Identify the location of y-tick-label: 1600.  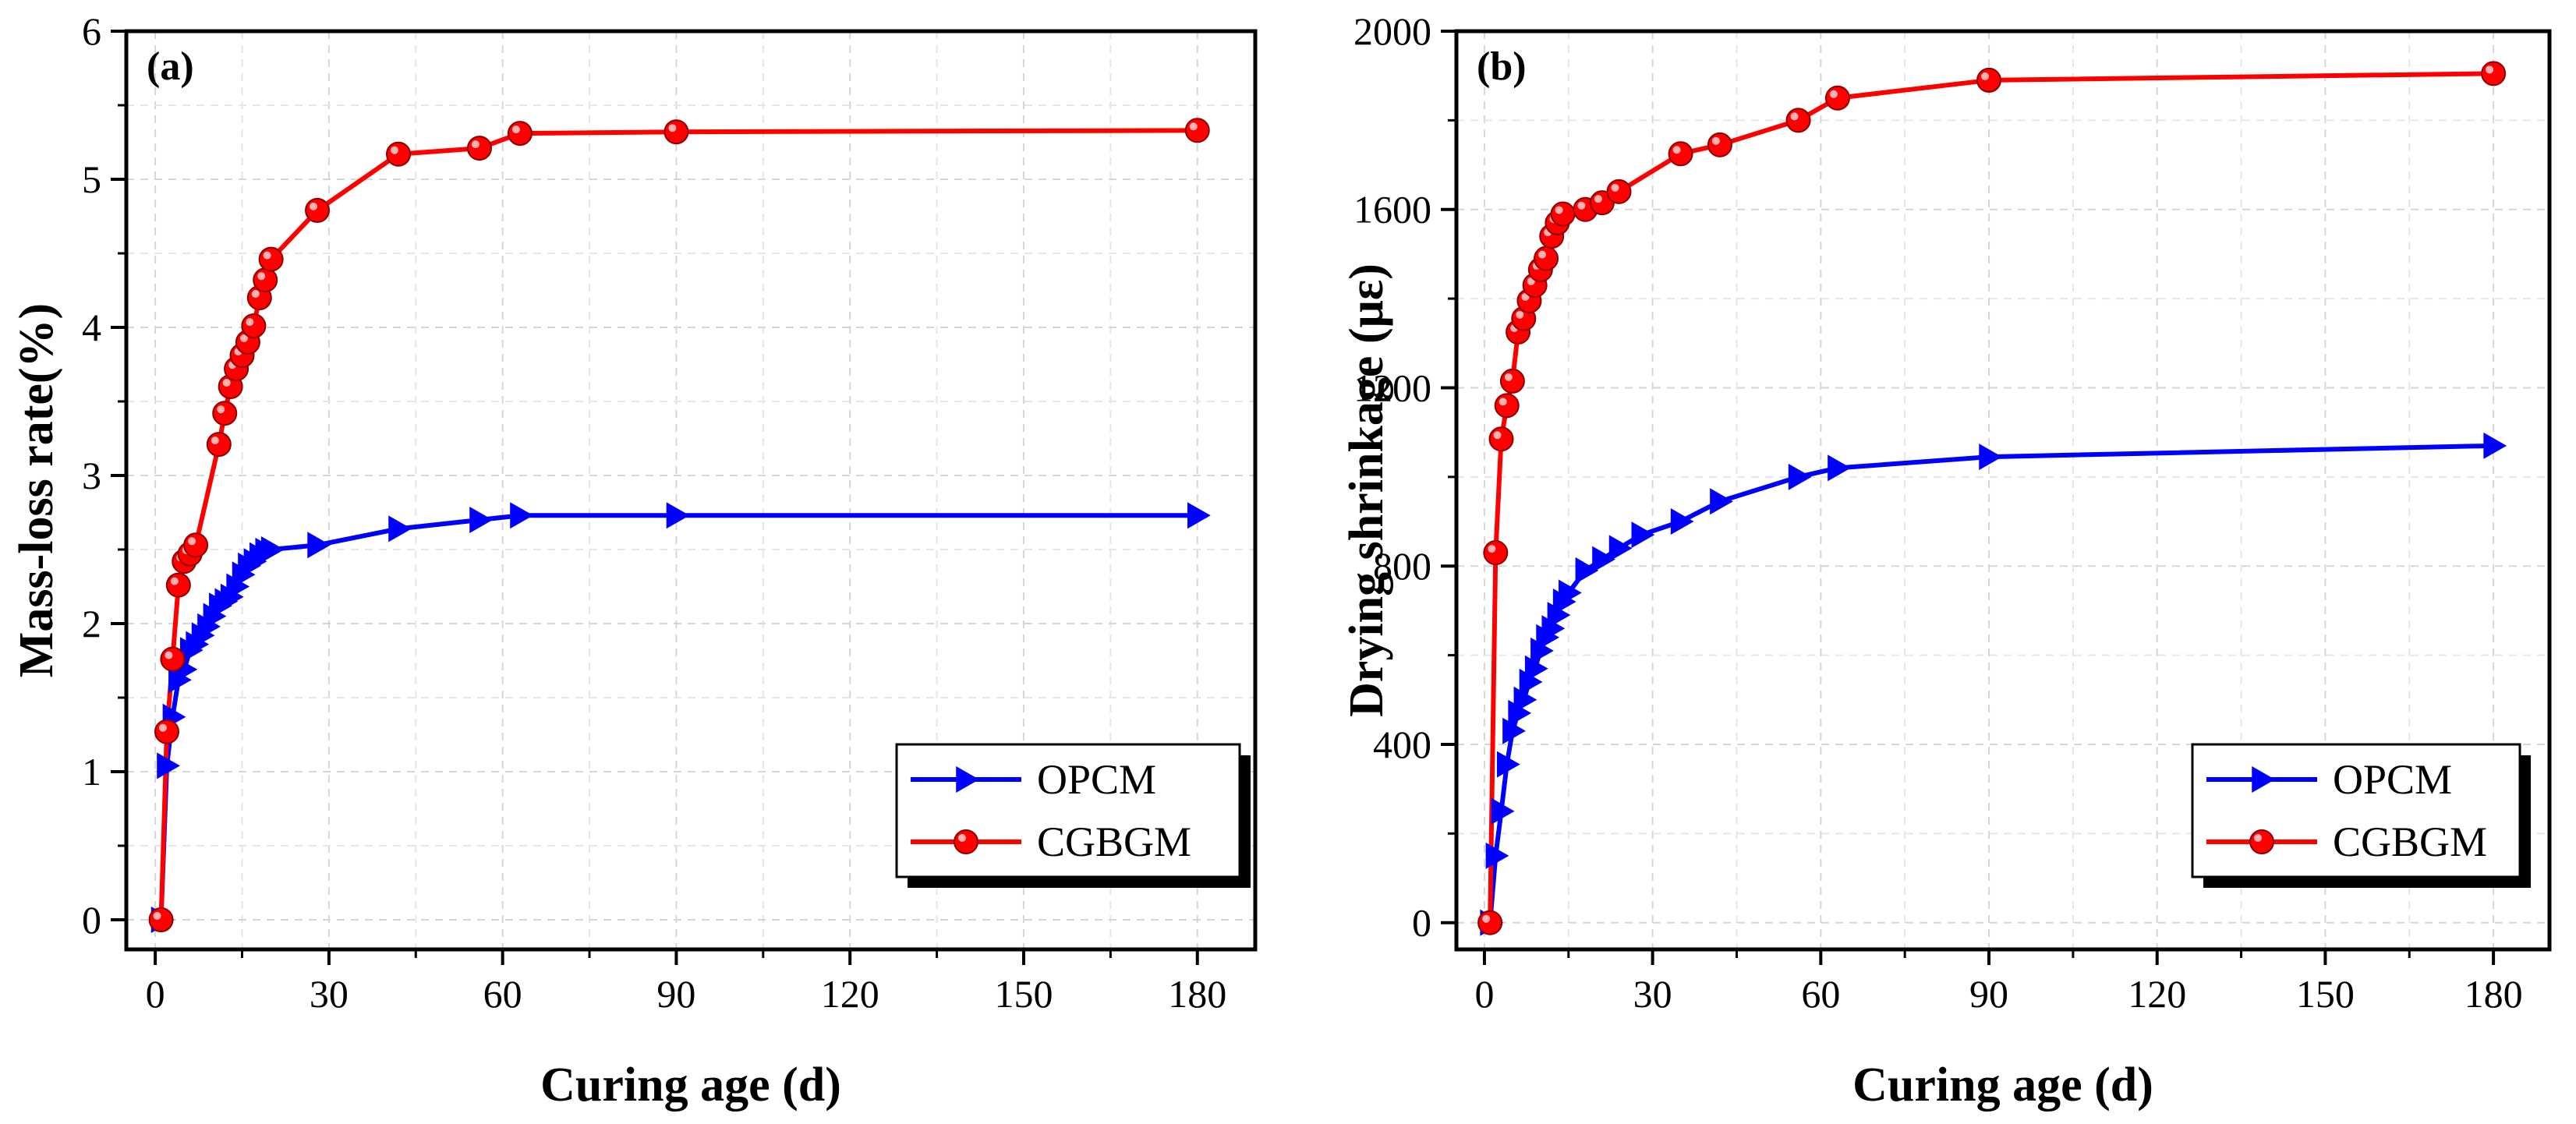
(1392, 210).